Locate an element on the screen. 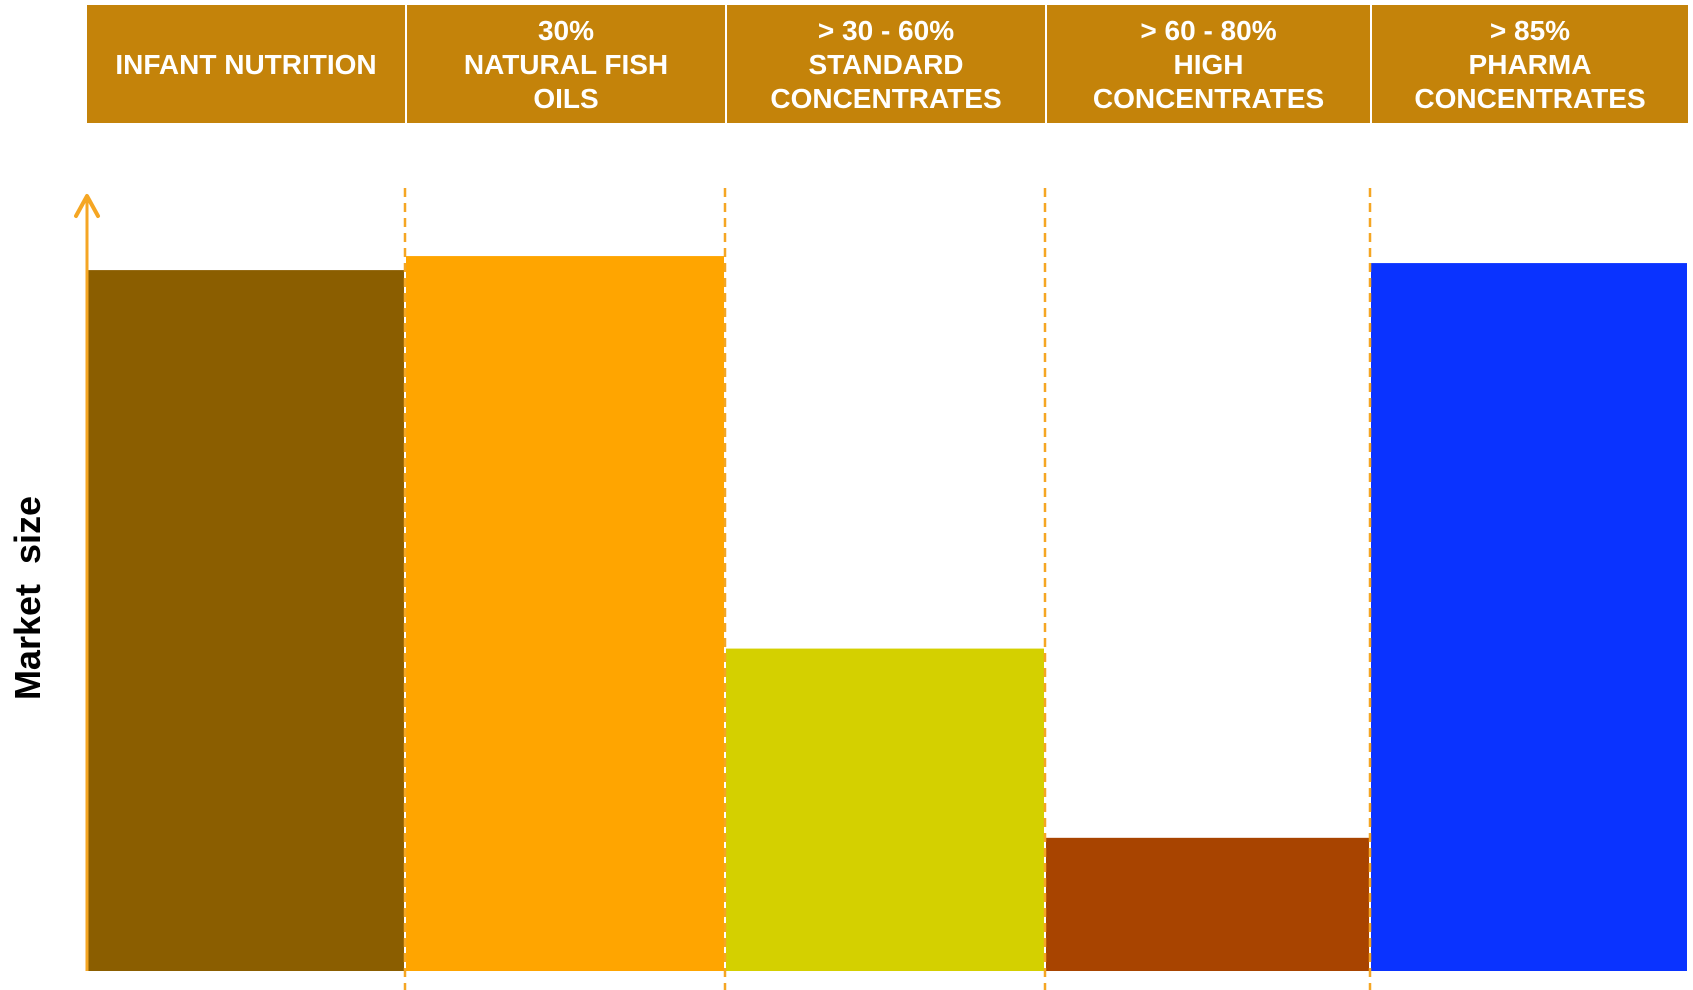 The width and height of the screenshot is (1693, 990). category-header-label: 30% is located at coordinates (566, 30).